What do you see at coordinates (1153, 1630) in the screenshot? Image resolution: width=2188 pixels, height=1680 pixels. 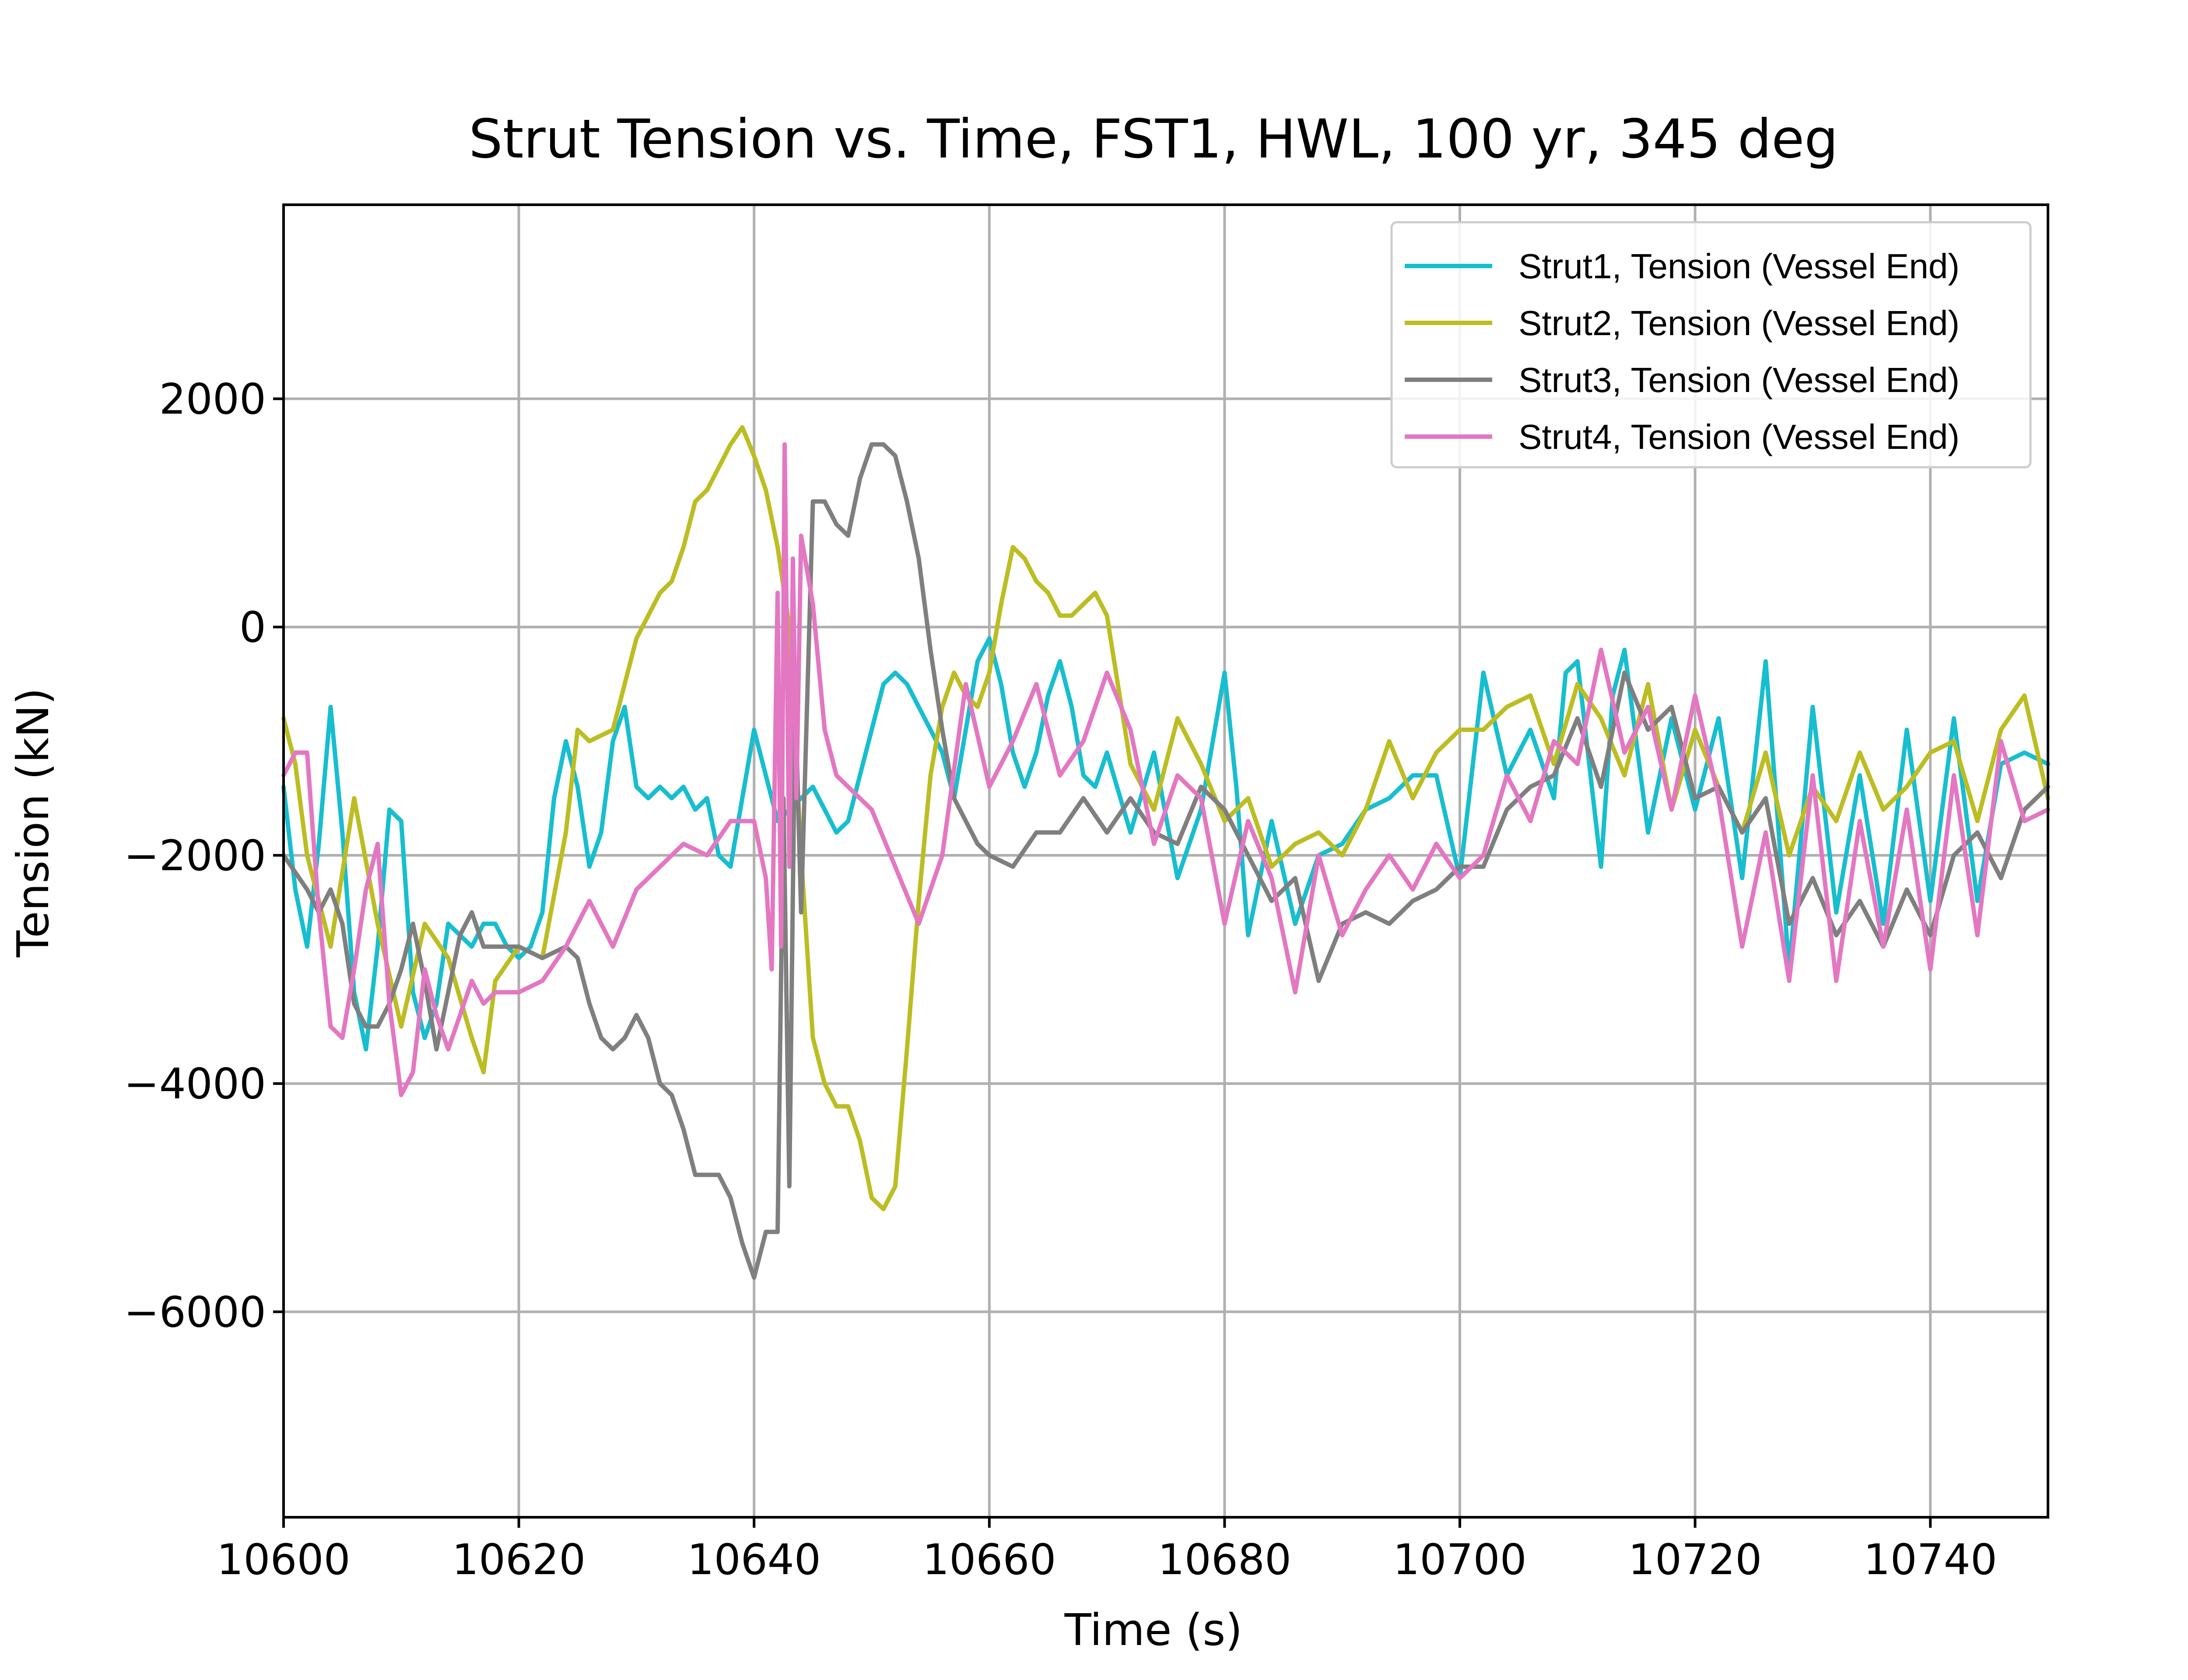 I see `x-axis-label: Time (s)` at bounding box center [1153, 1630].